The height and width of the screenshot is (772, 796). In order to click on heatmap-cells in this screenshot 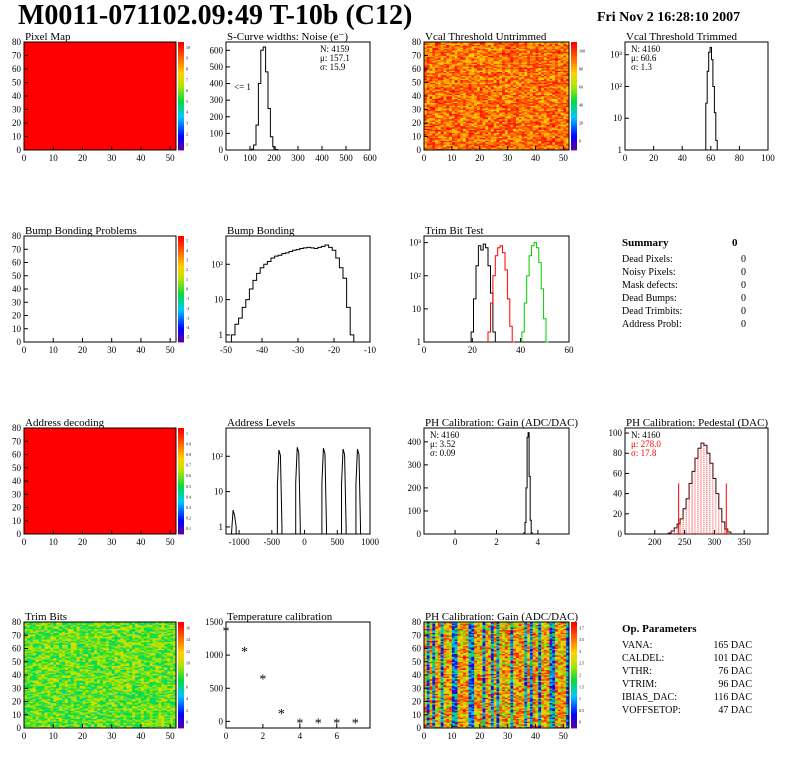, I will do `click(497, 96)`.